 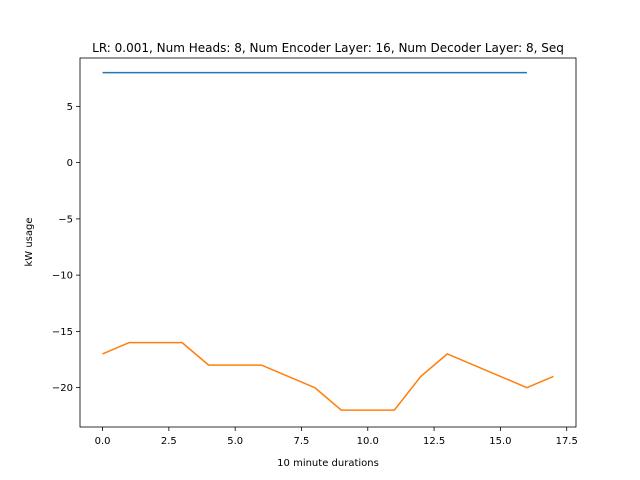 What do you see at coordinates (70, 163) in the screenshot?
I see `y-tick-label: 0` at bounding box center [70, 163].